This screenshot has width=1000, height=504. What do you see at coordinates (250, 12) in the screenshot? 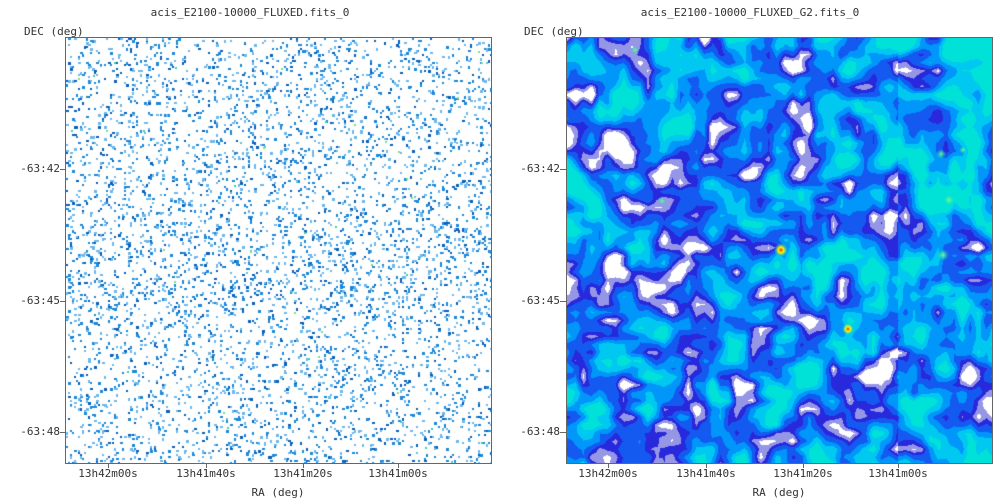
I see `panel-title: acis_E2100-10000_FLUXED.fits_0` at bounding box center [250, 12].